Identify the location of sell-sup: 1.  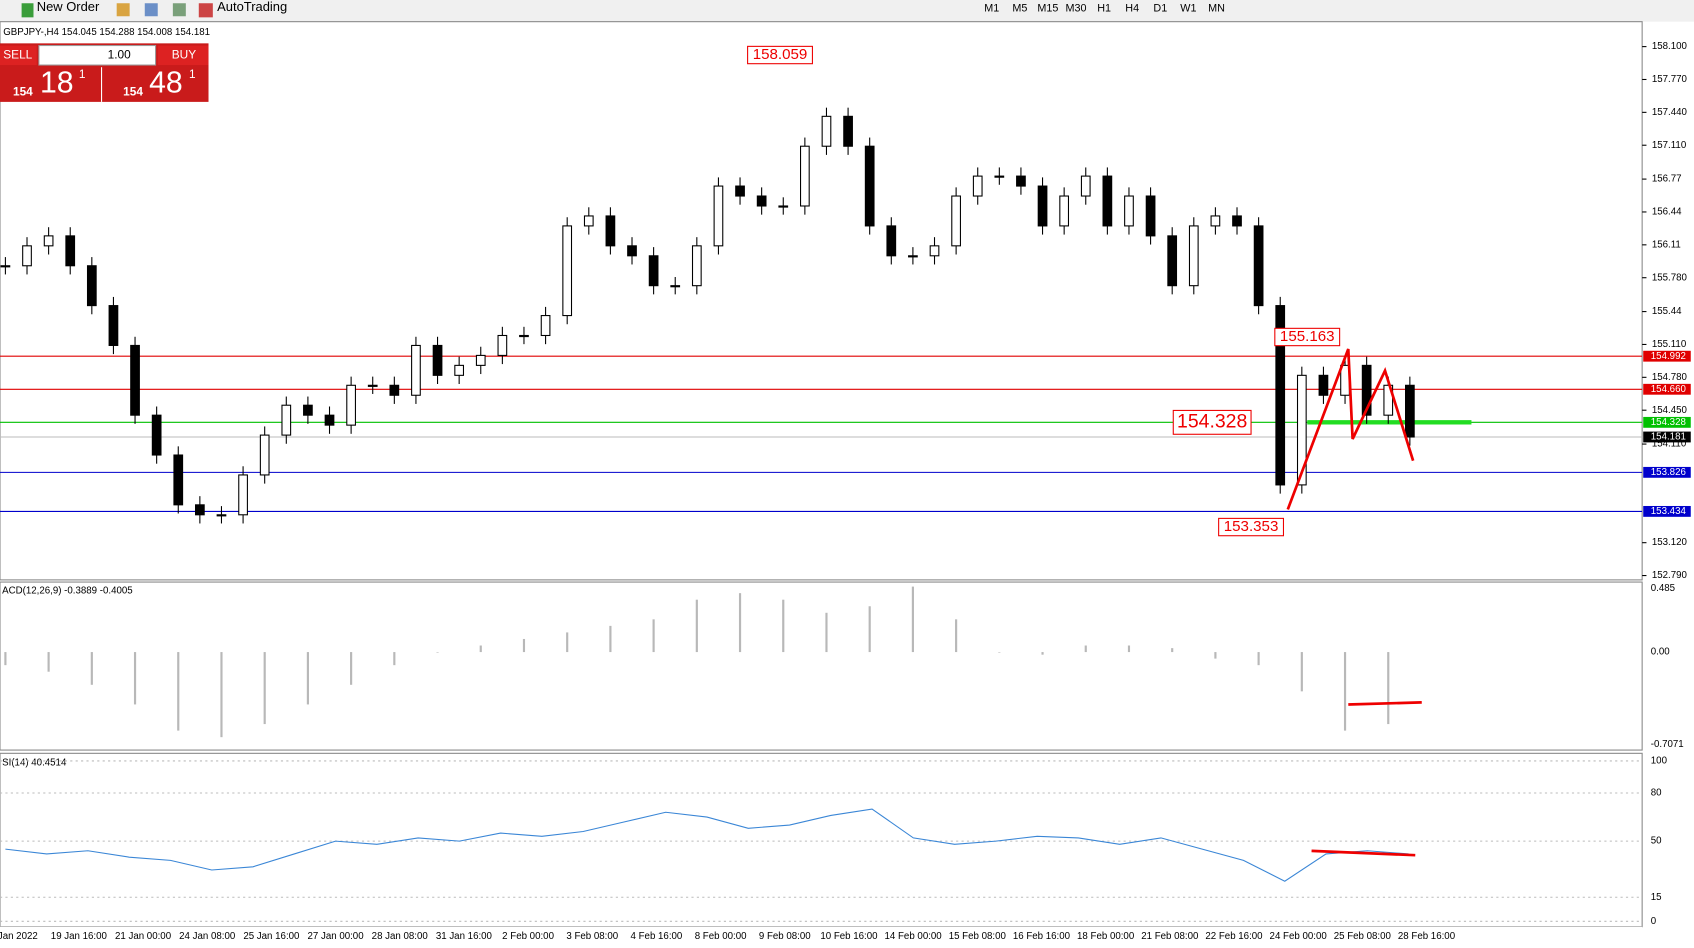
(82, 74).